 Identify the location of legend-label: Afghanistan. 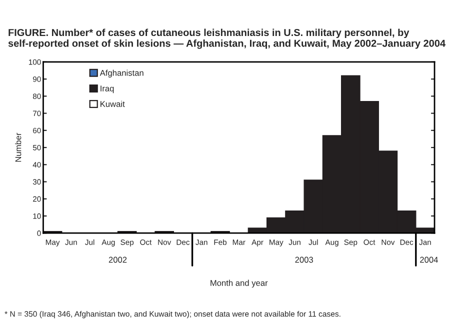
(122, 74).